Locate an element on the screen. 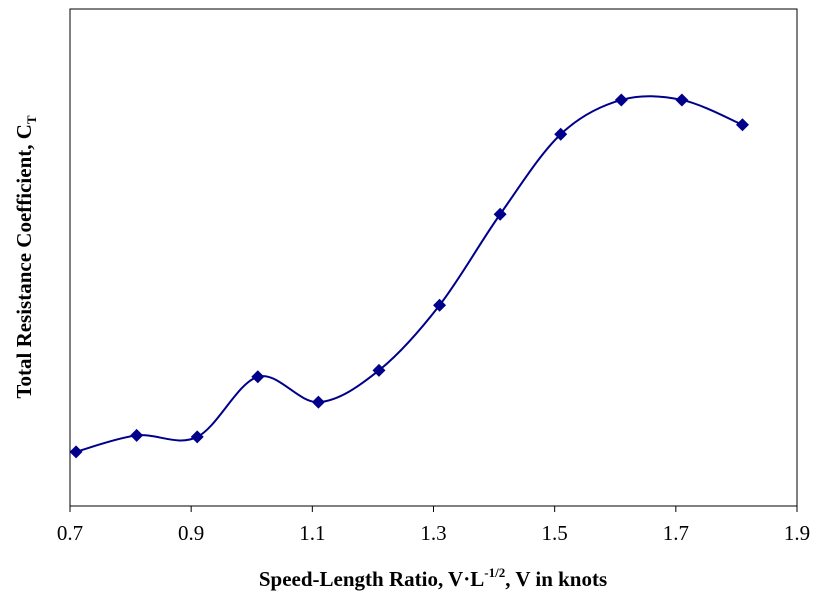 The image size is (815, 593). x-axis-tick-labels: 0.7 0.9 1.1 1.3 1.5 1.7 1.9 is located at coordinates (433, 533).